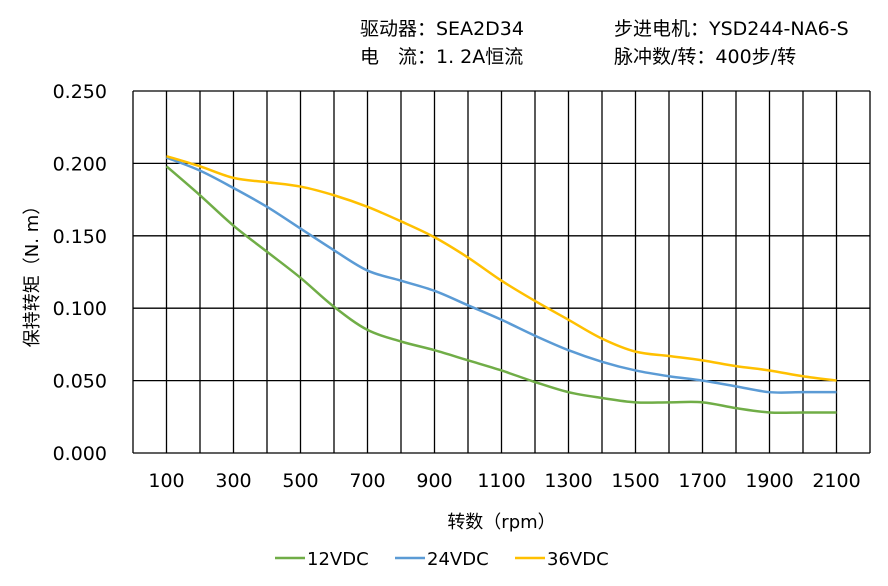 This screenshot has height=586, width=888. What do you see at coordinates (458, 559) in the screenshot?
I see `legend-label-24VDC: 24VDC` at bounding box center [458, 559].